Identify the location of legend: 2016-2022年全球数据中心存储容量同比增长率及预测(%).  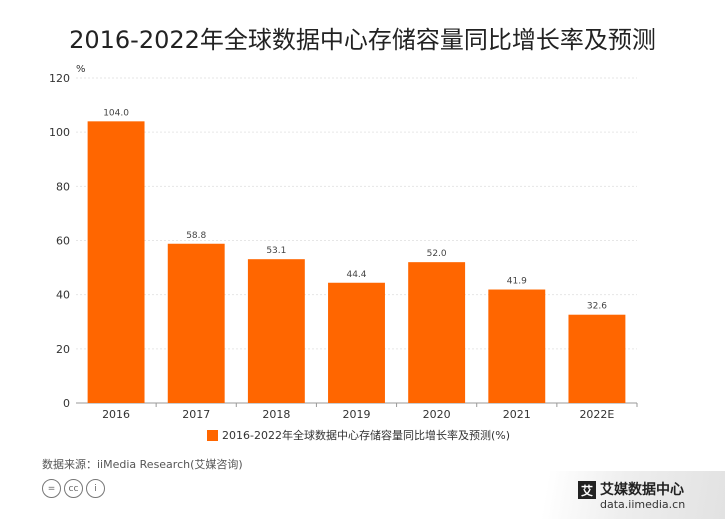
(358, 435).